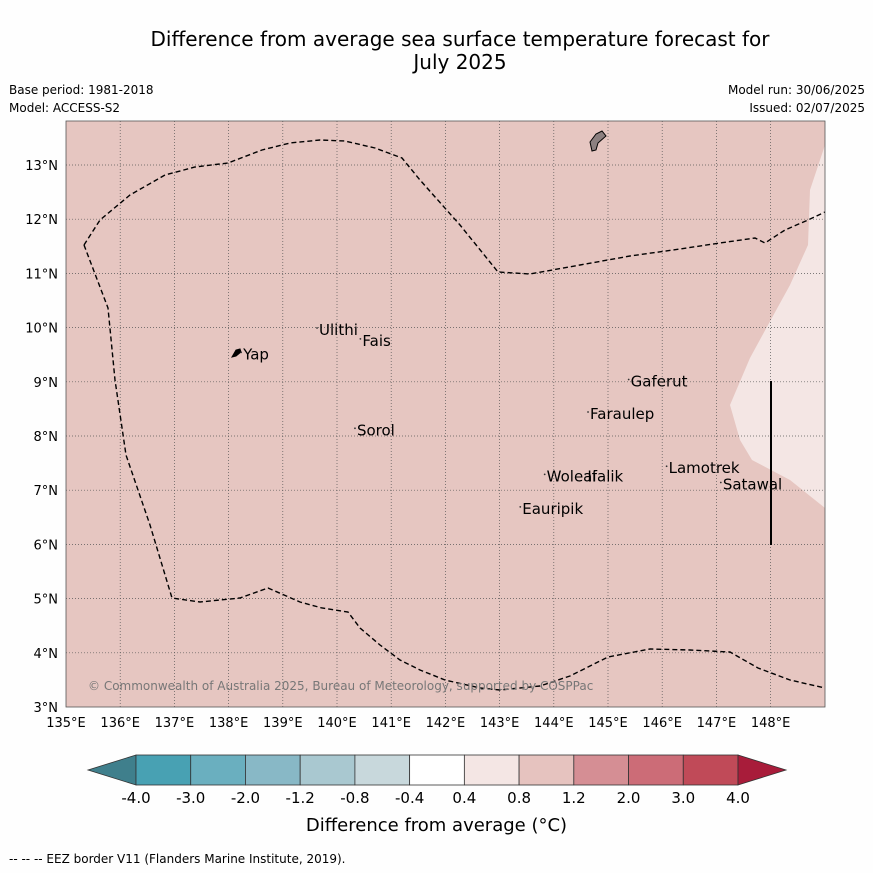 The height and width of the screenshot is (873, 873). Describe the element at coordinates (460, 62) in the screenshot. I see `map-title-line2: July 2025` at that location.